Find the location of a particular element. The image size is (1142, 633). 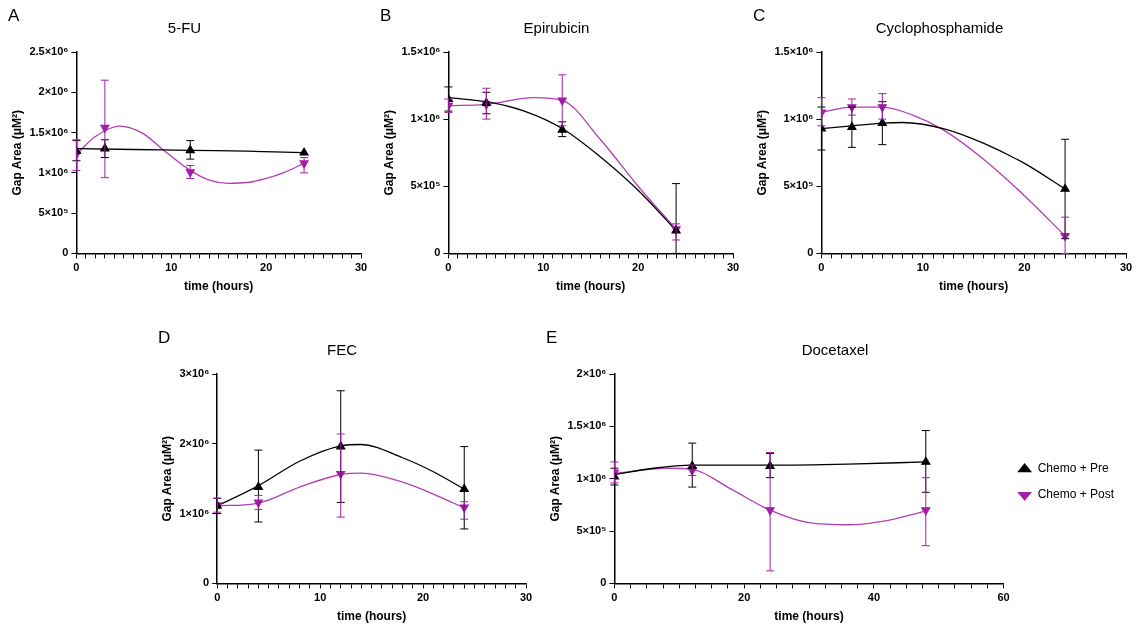

text: D is located at coordinates (164, 338).